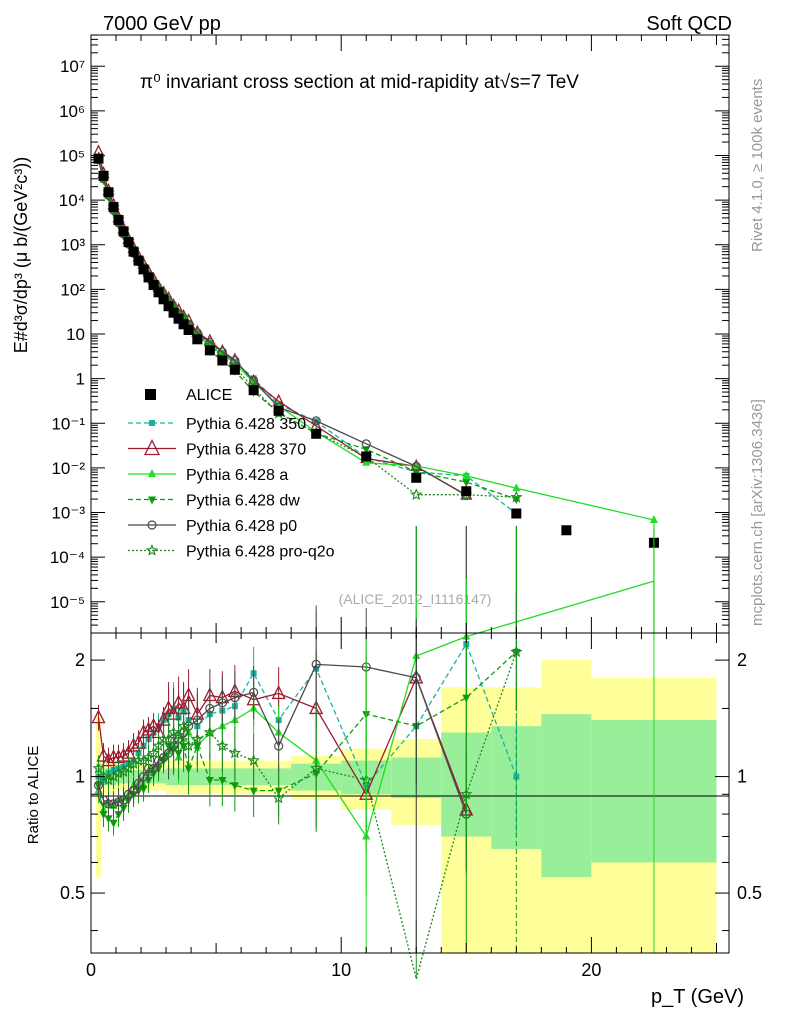 This screenshot has width=786, height=1024. I want to click on legend-label: Pythia 6.428 p0, so click(241, 526).